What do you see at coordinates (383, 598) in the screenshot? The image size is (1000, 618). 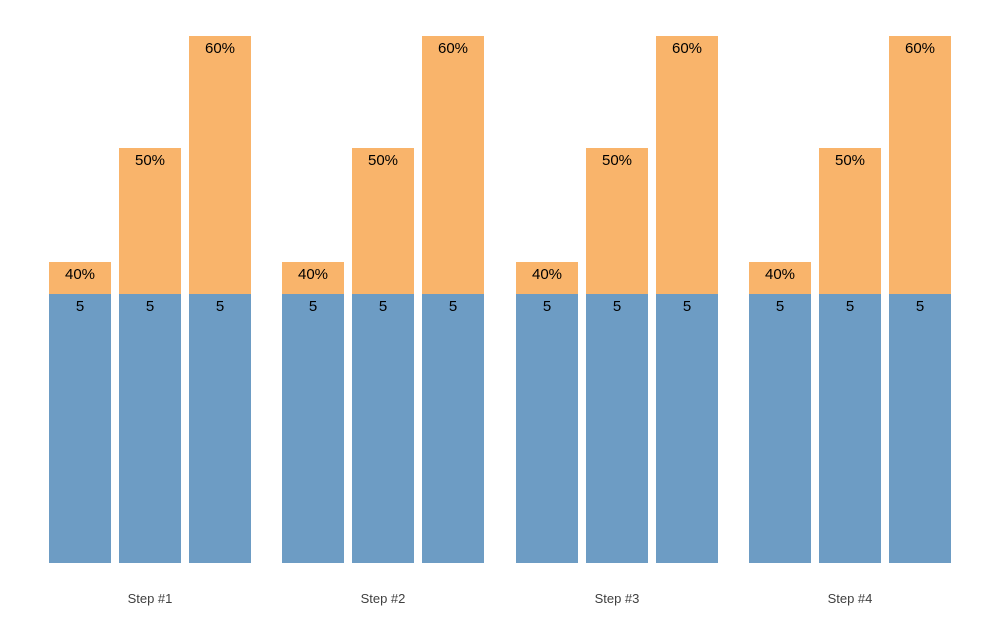 I see `category-label: Step #2` at bounding box center [383, 598].